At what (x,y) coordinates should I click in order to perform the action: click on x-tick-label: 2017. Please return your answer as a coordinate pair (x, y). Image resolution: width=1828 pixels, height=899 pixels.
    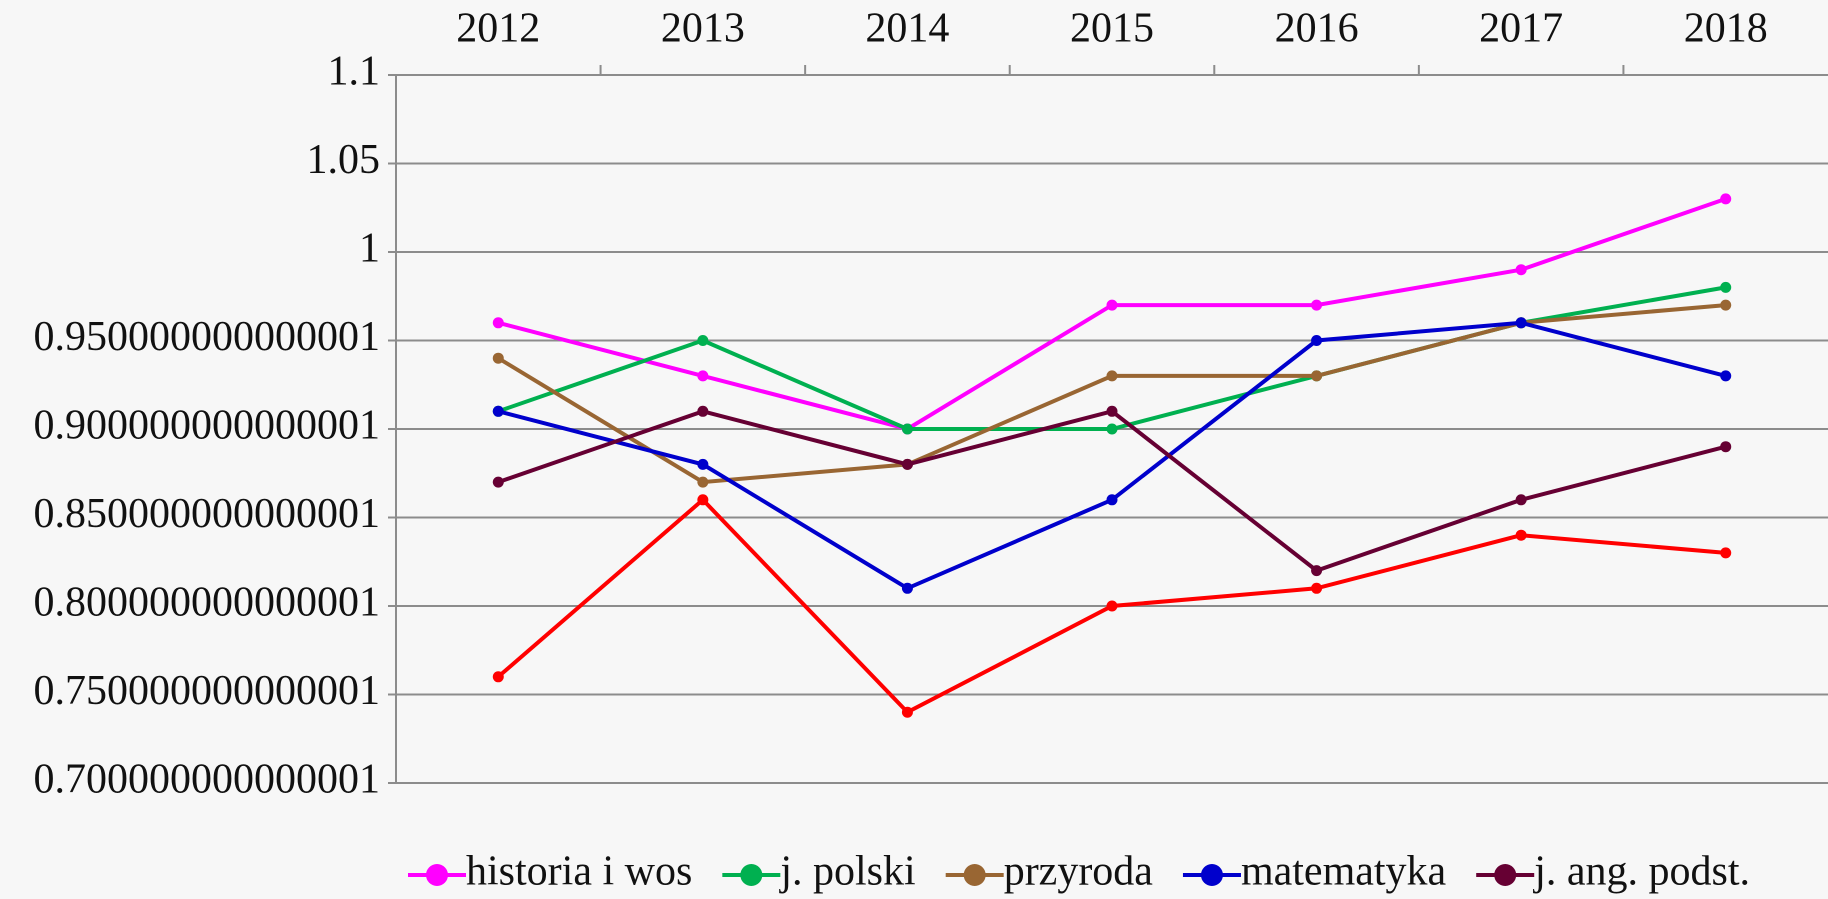
    Looking at the image, I should click on (1521, 29).